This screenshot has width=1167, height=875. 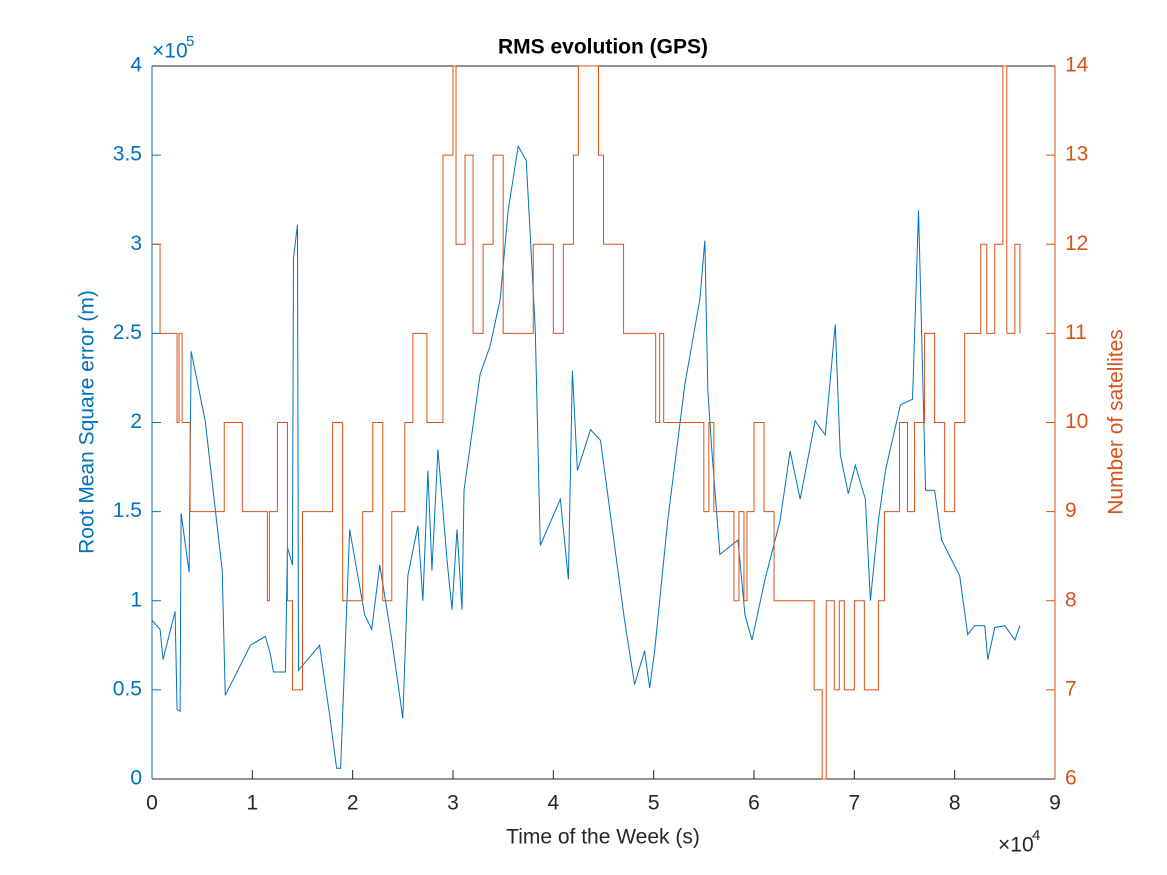 I want to click on x-tick-label: 3, so click(x=453, y=803).